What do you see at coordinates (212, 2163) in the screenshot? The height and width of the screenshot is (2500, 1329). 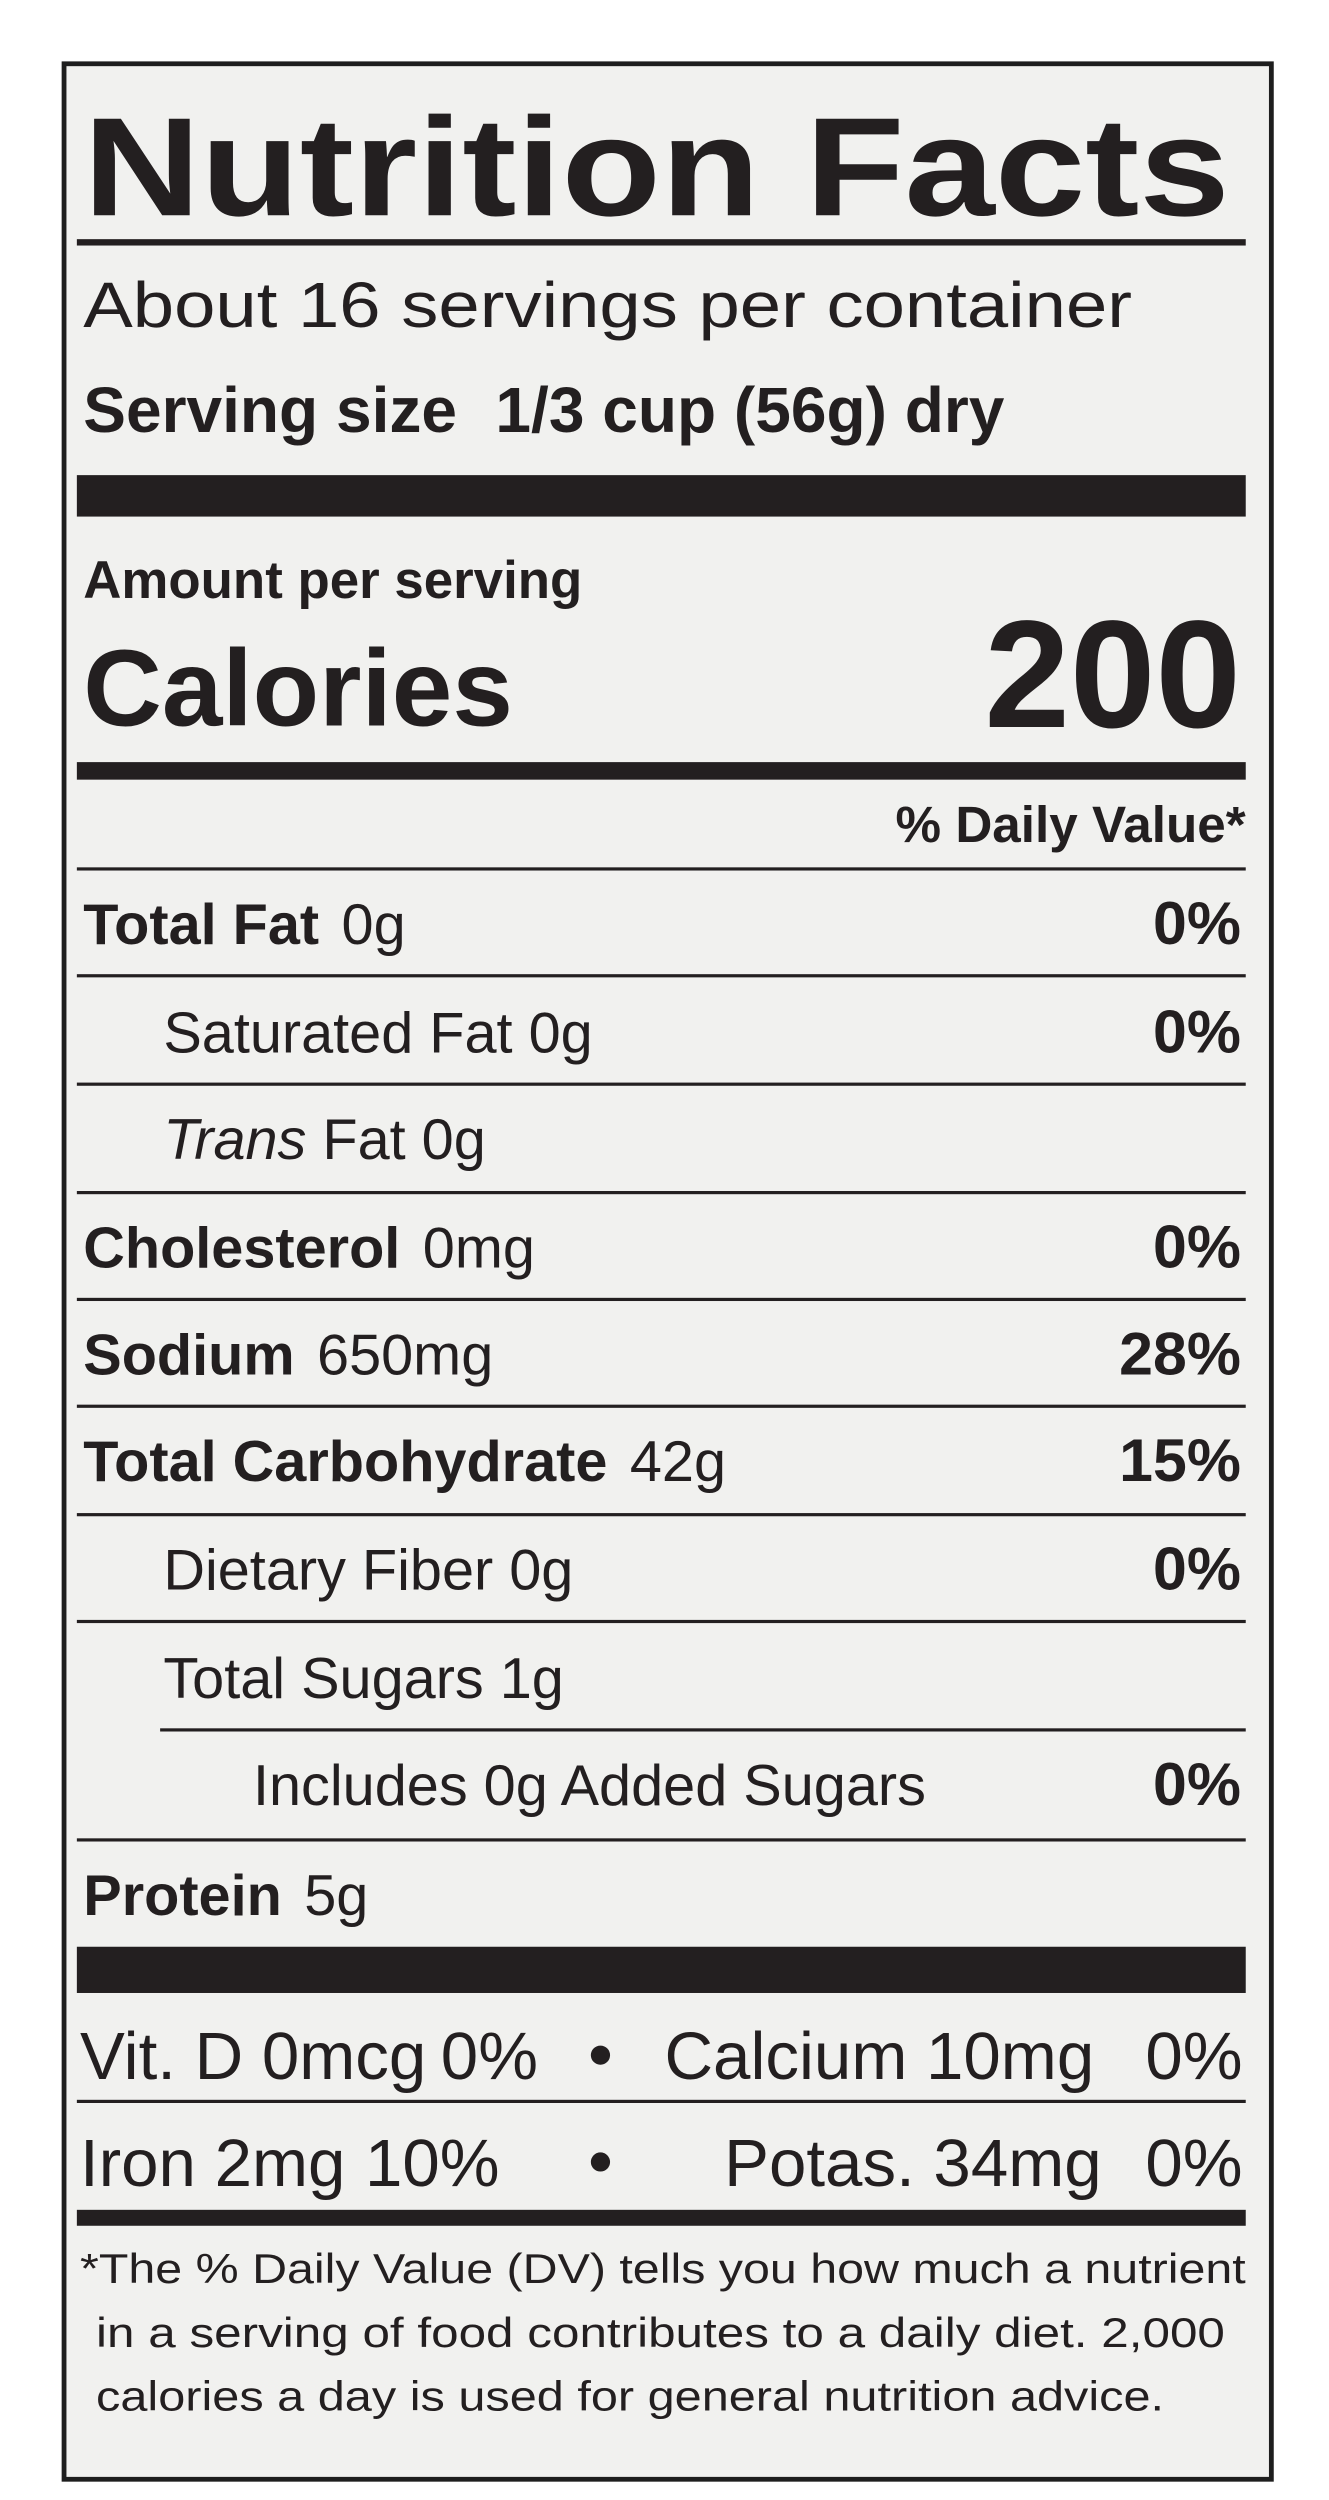 I see `vitamin-name: Iron 2mg` at bounding box center [212, 2163].